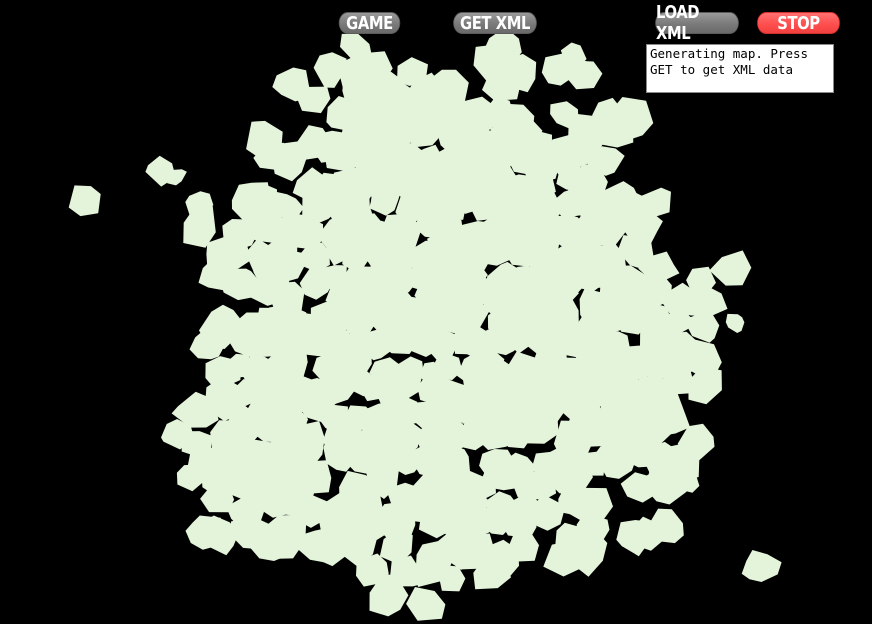 The height and width of the screenshot is (624, 872). Describe the element at coordinates (370, 23) in the screenshot. I see `game-button: GAME` at that location.